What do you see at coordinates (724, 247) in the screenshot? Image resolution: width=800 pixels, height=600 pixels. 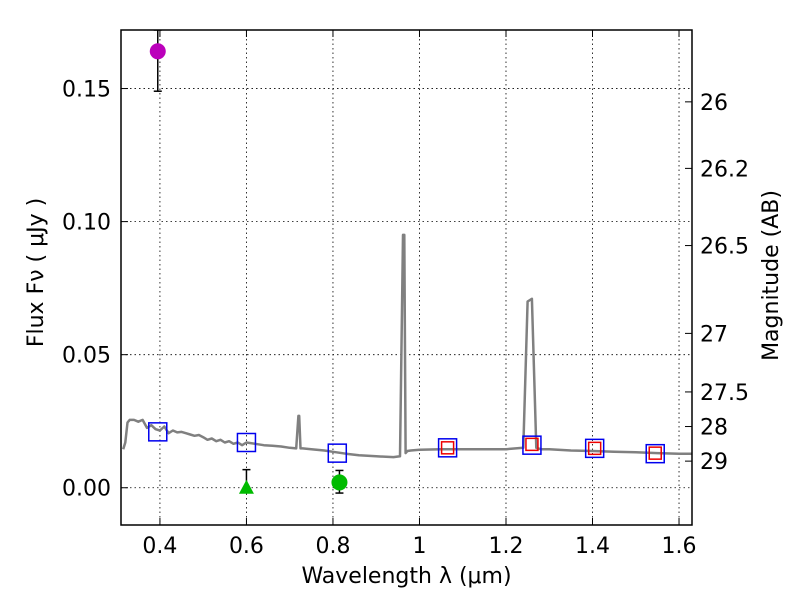 I see `y2-tick-label: 26.5` at bounding box center [724, 247].